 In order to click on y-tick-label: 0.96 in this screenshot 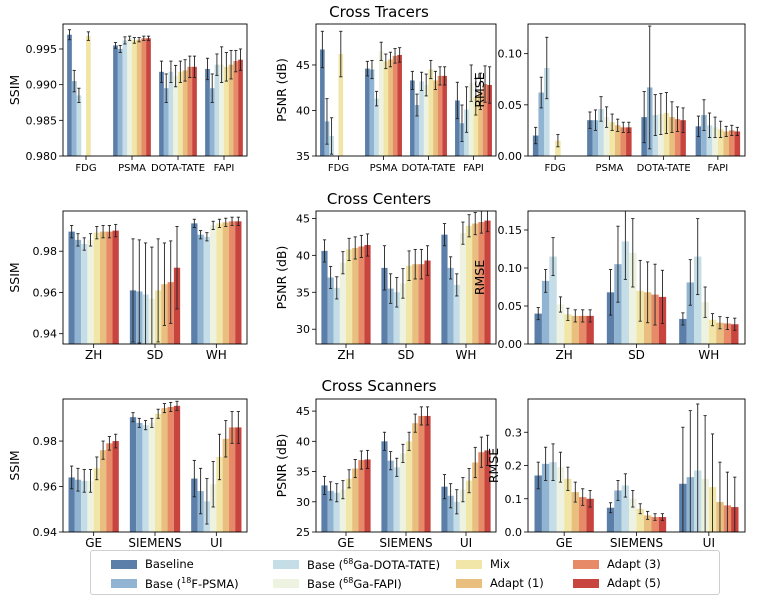, I will do `click(45, 292)`.